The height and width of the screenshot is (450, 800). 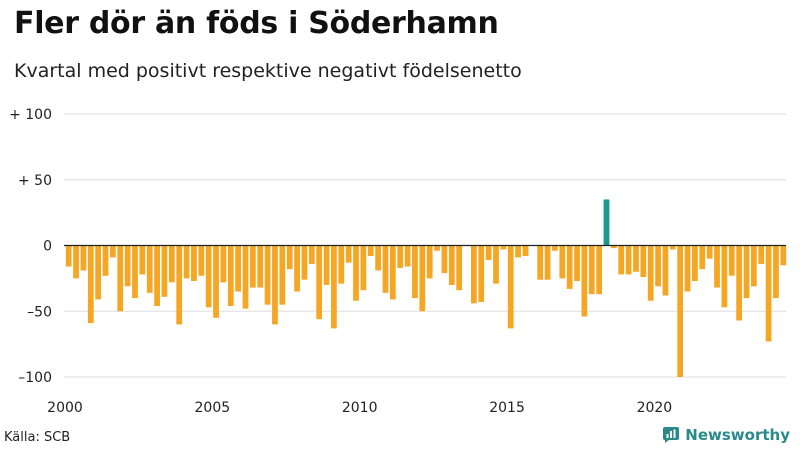 I want to click on x-tick-label: 2020, so click(x=655, y=408).